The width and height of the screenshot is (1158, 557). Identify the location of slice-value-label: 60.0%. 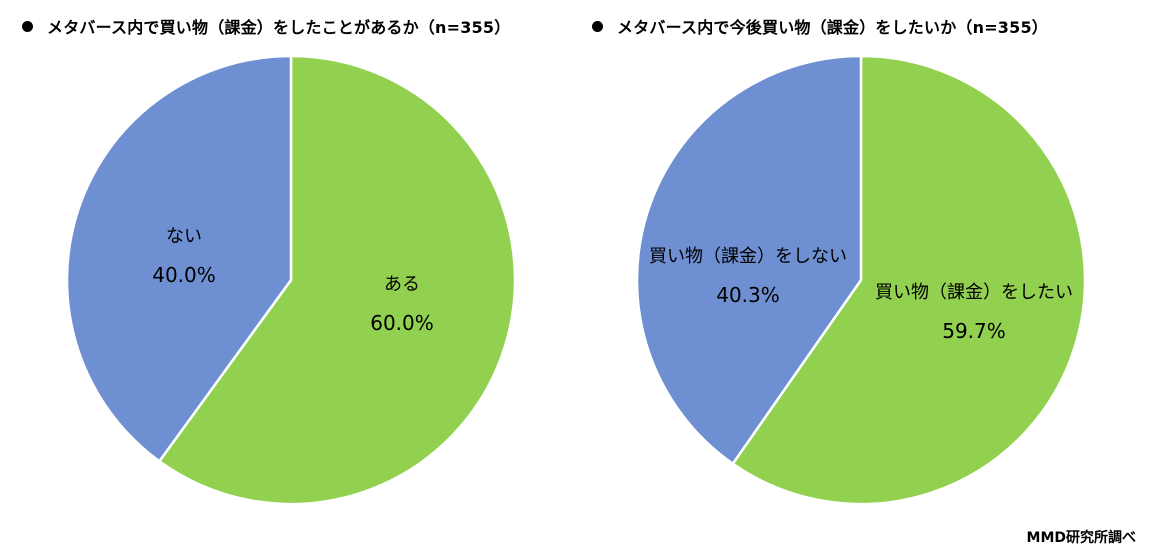
(402, 323).